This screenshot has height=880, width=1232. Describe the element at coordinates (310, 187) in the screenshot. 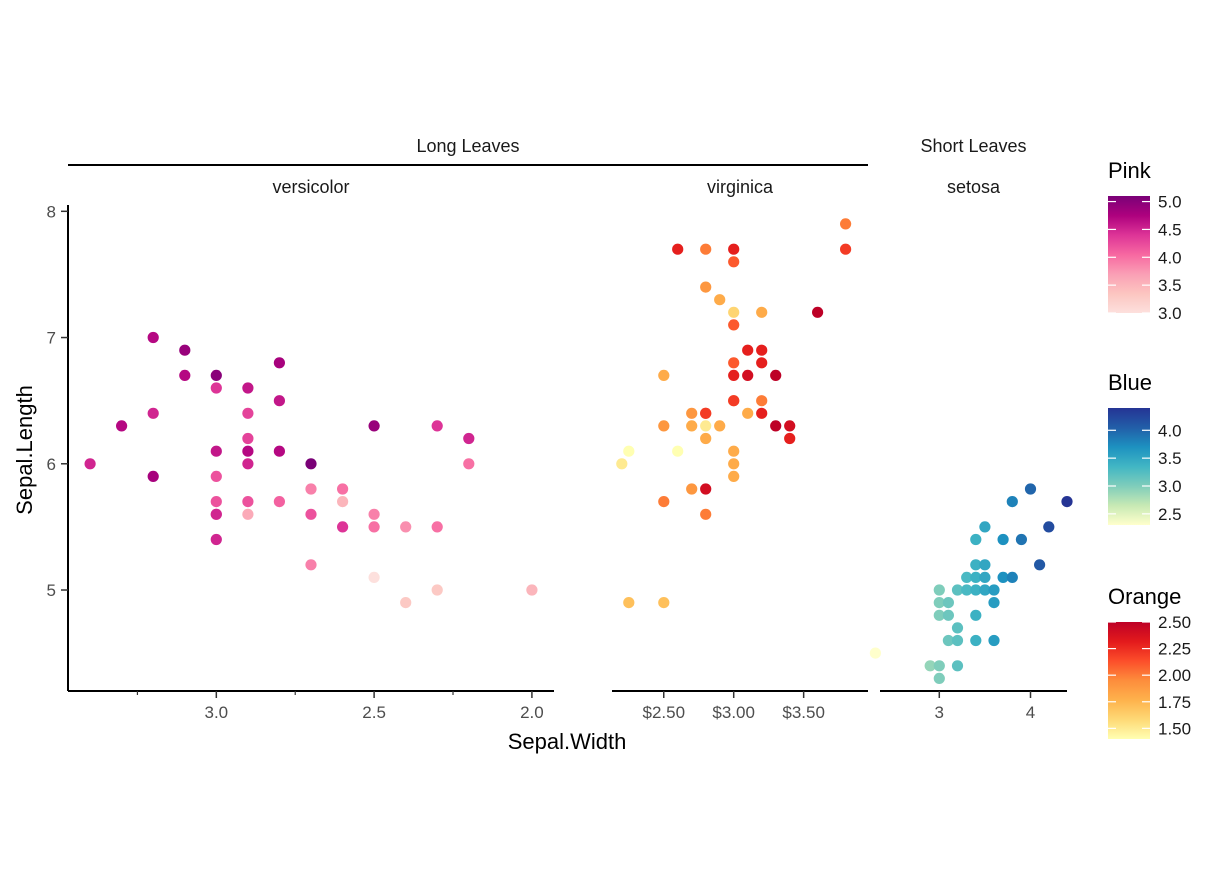

I see `panel-strip-label: versicolor` at that location.